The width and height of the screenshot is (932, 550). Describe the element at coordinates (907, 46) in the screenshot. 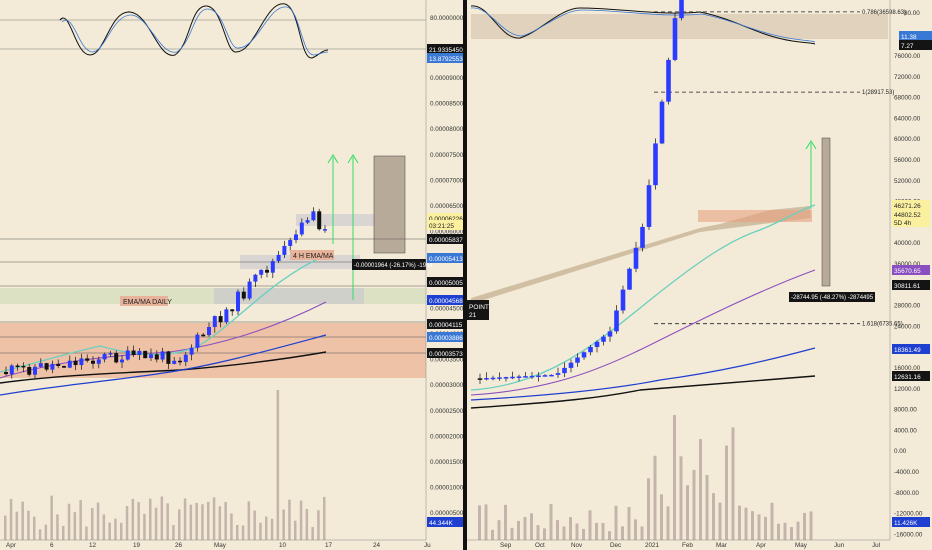

I see `right-osc-badge-b-text: 7.27` at that location.